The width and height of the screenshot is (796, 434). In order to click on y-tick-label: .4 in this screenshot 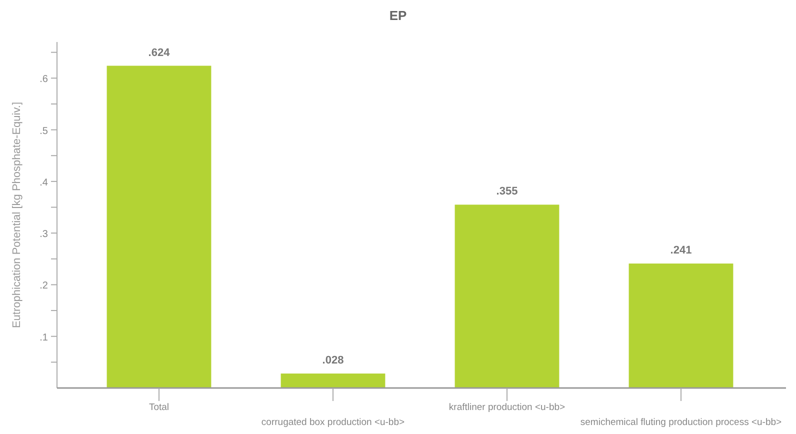, I will do `click(44, 182)`.